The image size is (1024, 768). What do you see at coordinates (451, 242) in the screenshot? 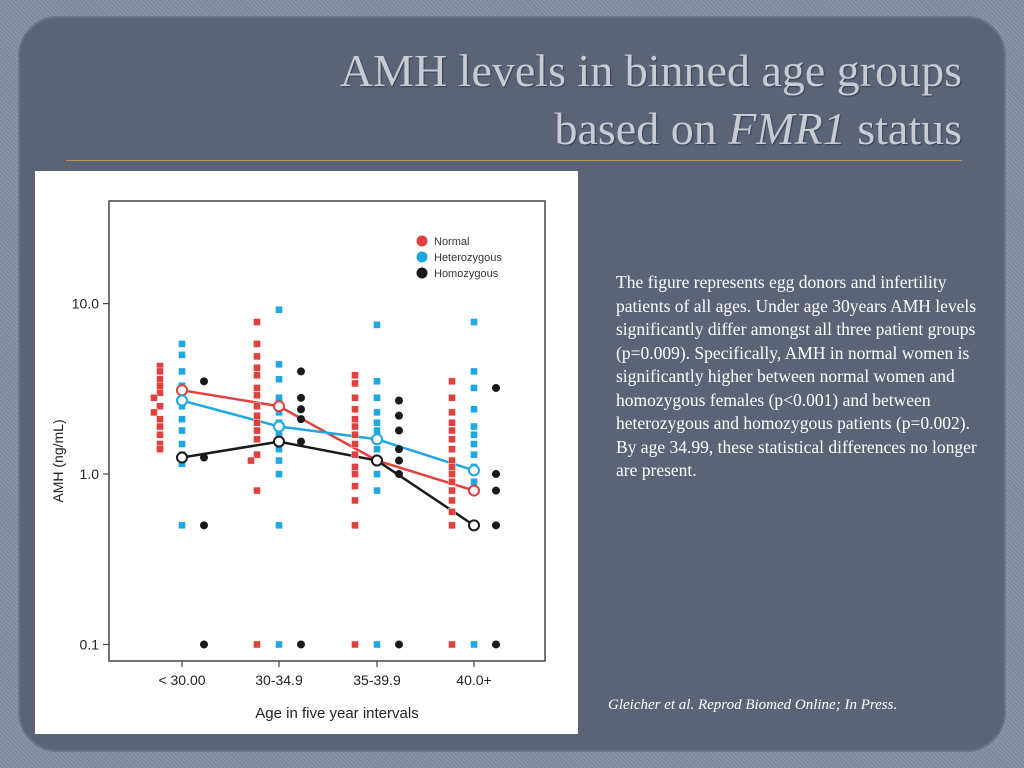
I see `legend-label-normal: Normal` at bounding box center [451, 242].